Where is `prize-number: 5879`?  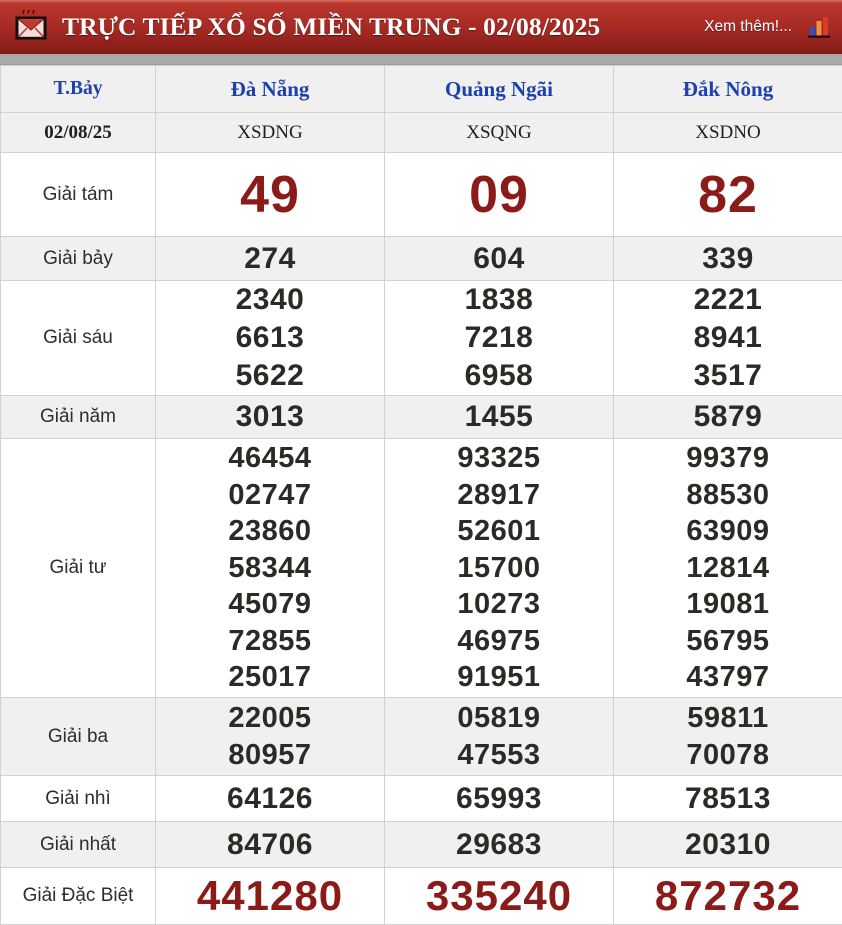
prize-number: 5879 is located at coordinates (728, 417).